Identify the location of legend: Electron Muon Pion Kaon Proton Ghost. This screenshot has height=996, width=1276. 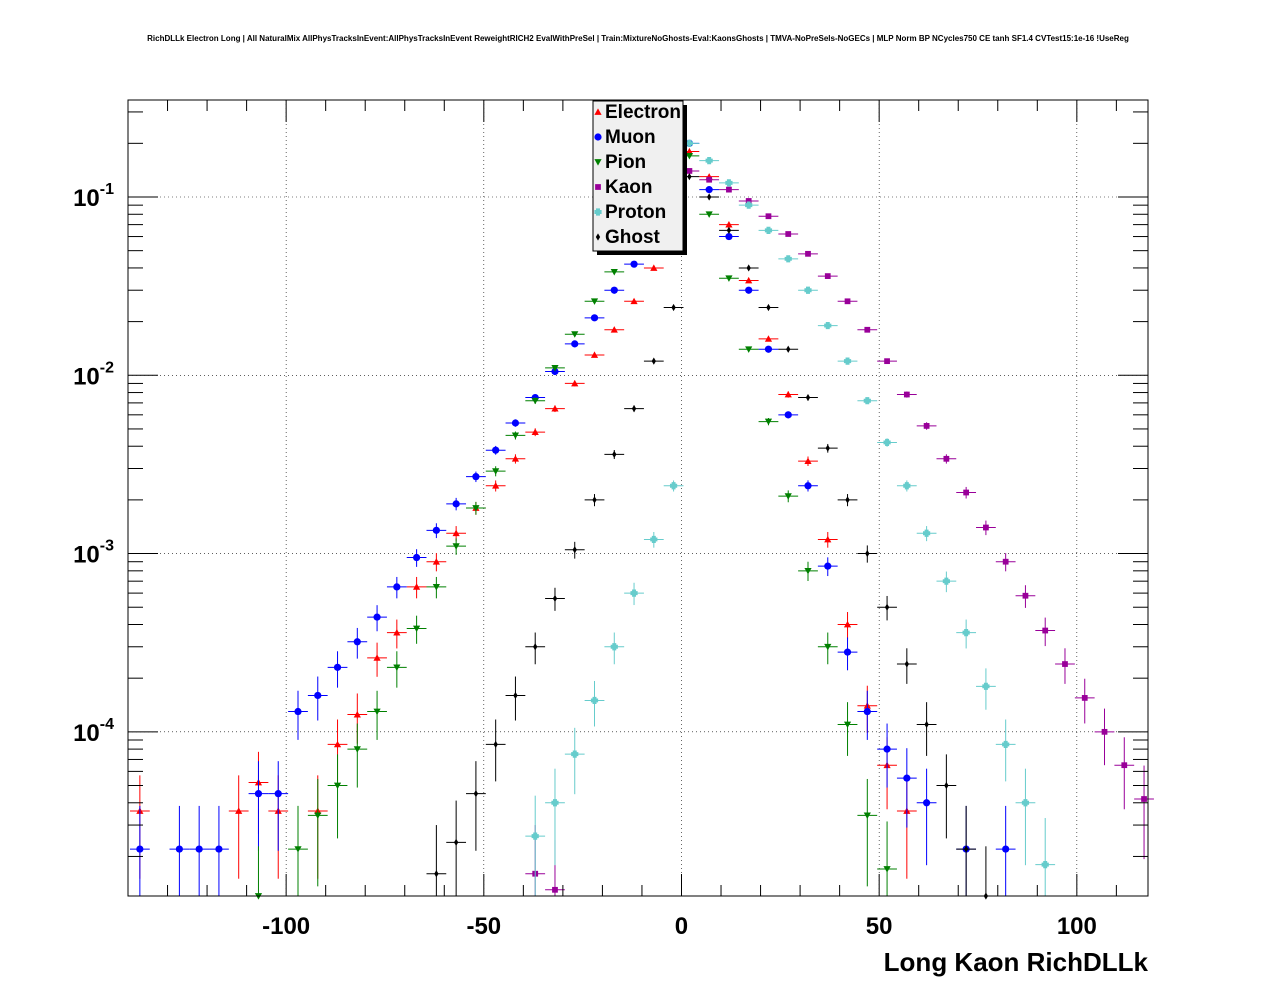
(639, 177).